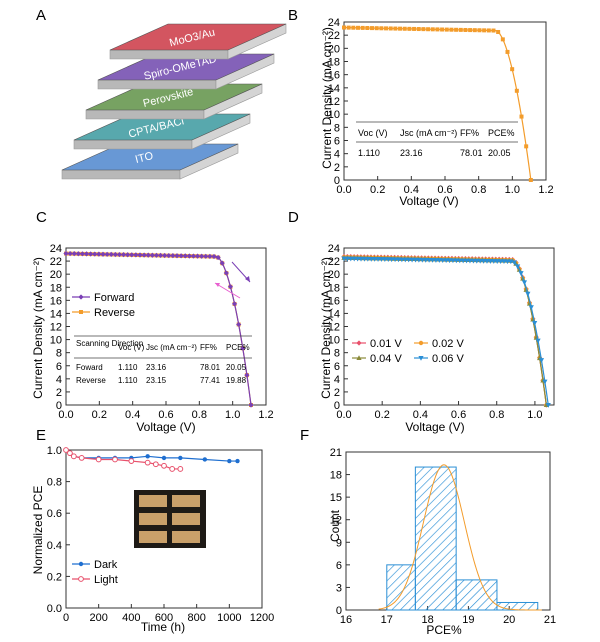 The image size is (600, 642). What do you see at coordinates (156, 380) in the screenshot?
I see `table-cell: 23.15` at bounding box center [156, 380].